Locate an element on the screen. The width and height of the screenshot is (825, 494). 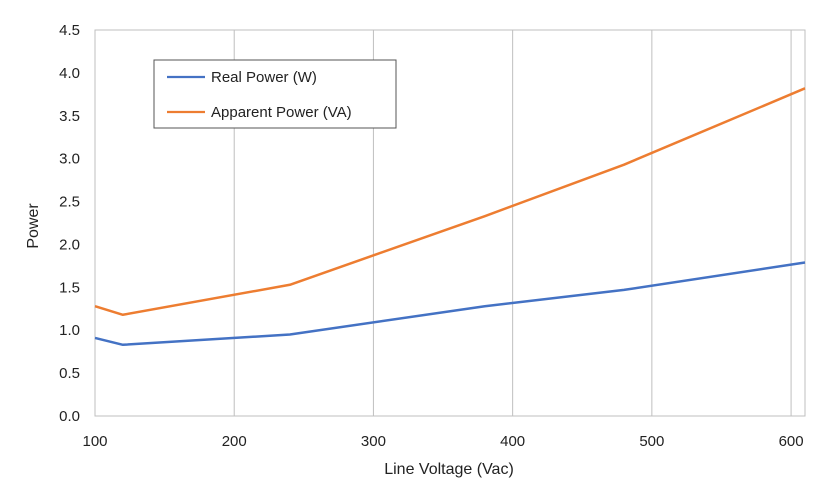
y-tick-label: 3.0 is located at coordinates (69, 159).